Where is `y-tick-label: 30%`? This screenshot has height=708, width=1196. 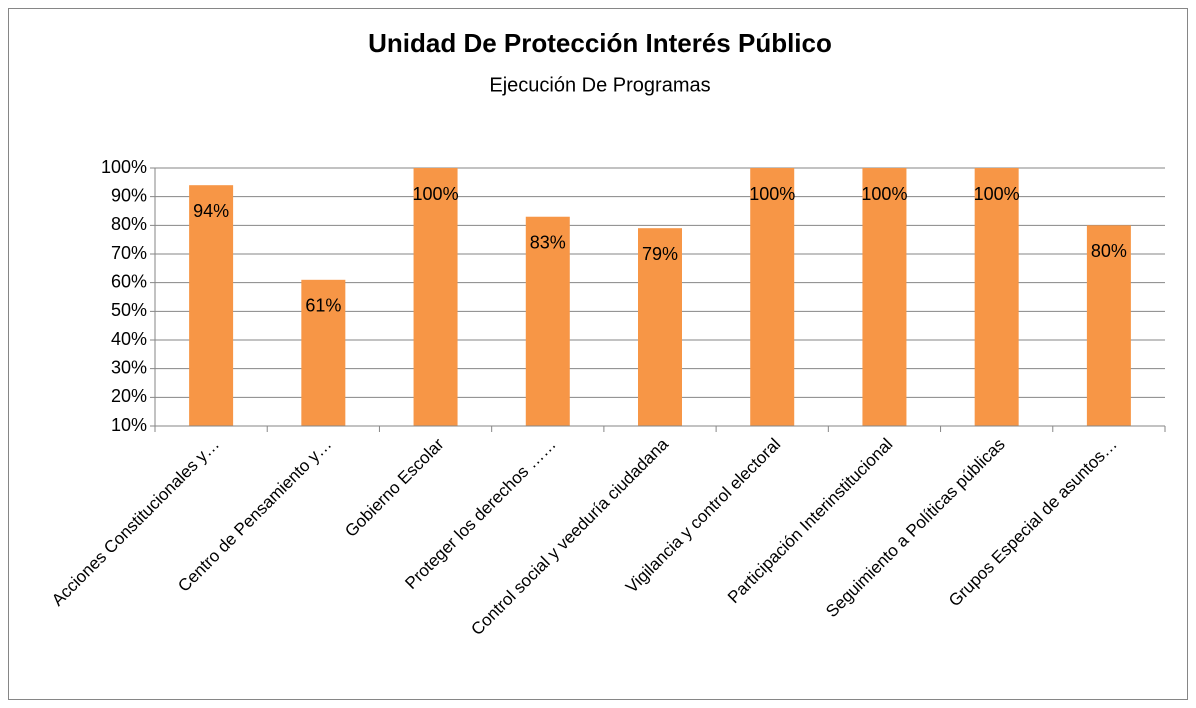
y-tick-label: 30% is located at coordinates (129, 367).